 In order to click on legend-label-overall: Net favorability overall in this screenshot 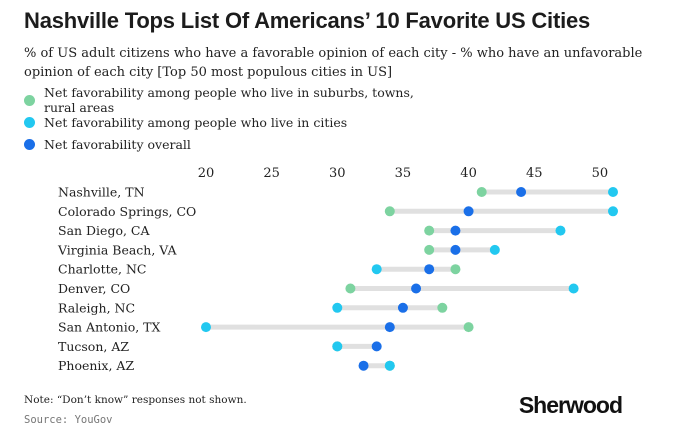, I will do `click(117, 144)`.